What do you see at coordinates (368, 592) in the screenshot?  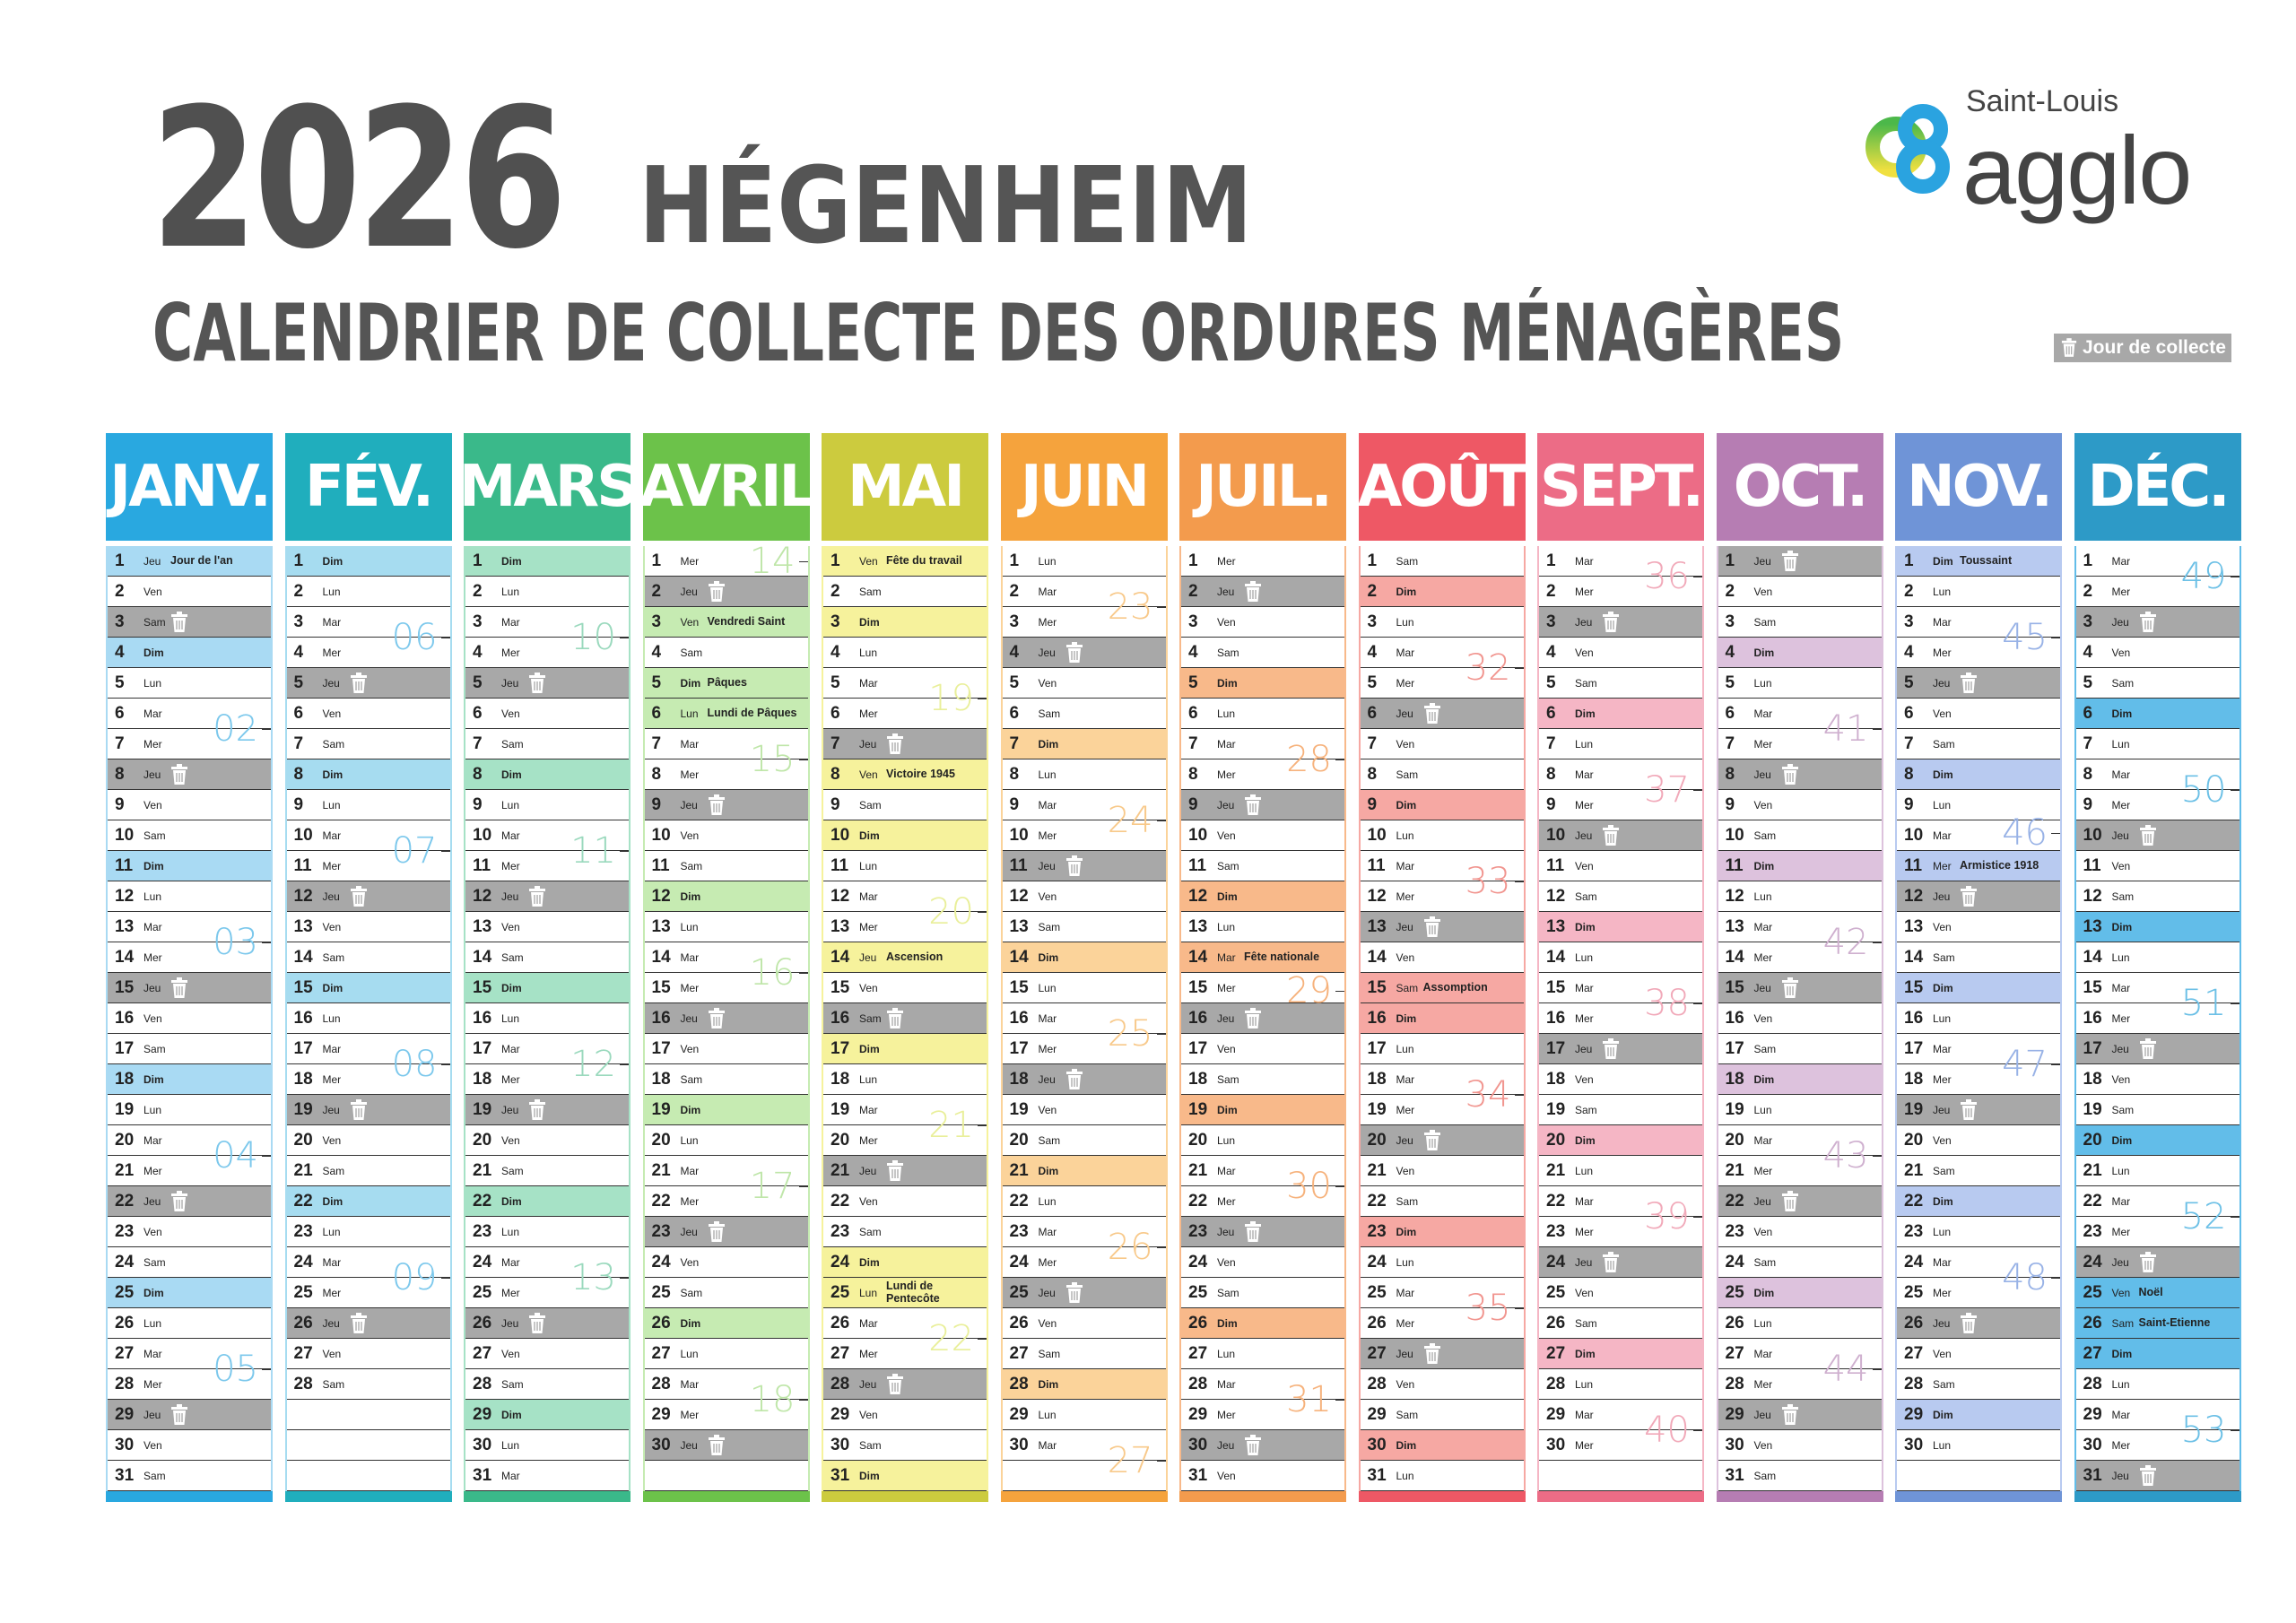 I see `day-row: 2 Lun` at bounding box center [368, 592].